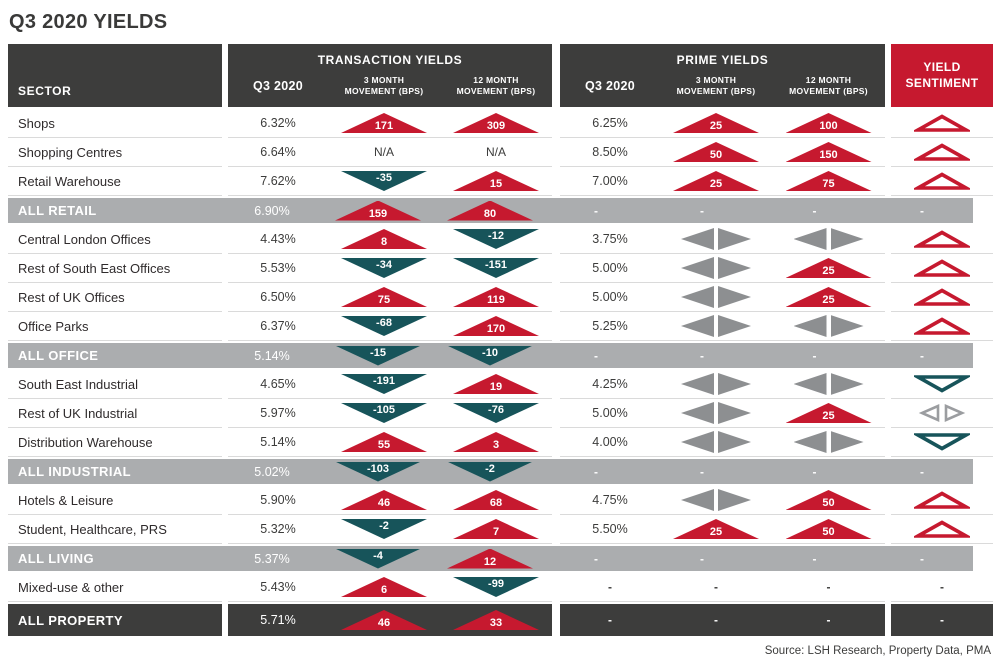 The height and width of the screenshot is (658, 1000). Describe the element at coordinates (378, 558) in the screenshot. I see `tx-3m-cell: -4` at that location.